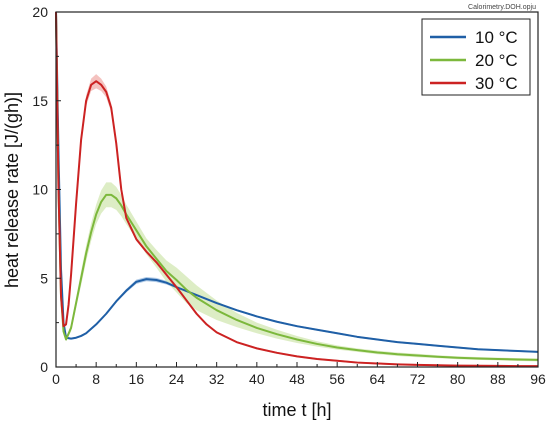 The image size is (550, 425). What do you see at coordinates (12, 190) in the screenshot?
I see `y-axis-title: heat release rate [J/(gh)]` at bounding box center [12, 190].